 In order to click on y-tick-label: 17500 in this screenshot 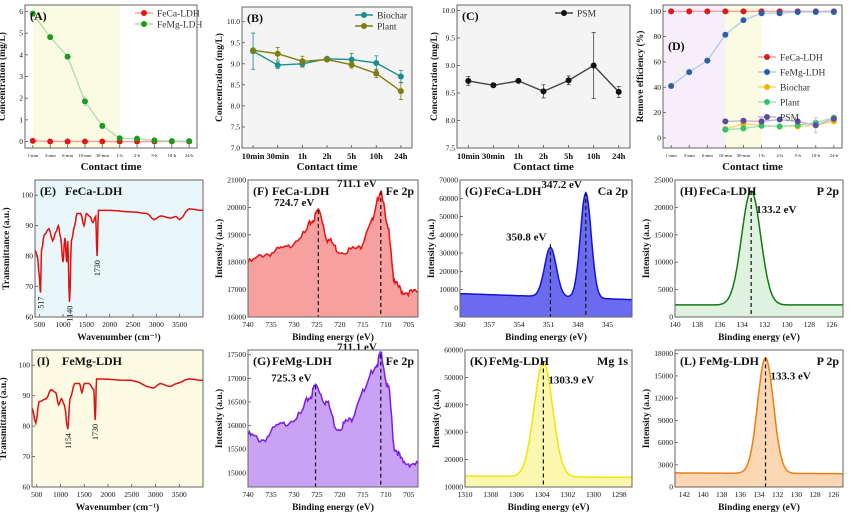, I will do `click(236, 354)`.